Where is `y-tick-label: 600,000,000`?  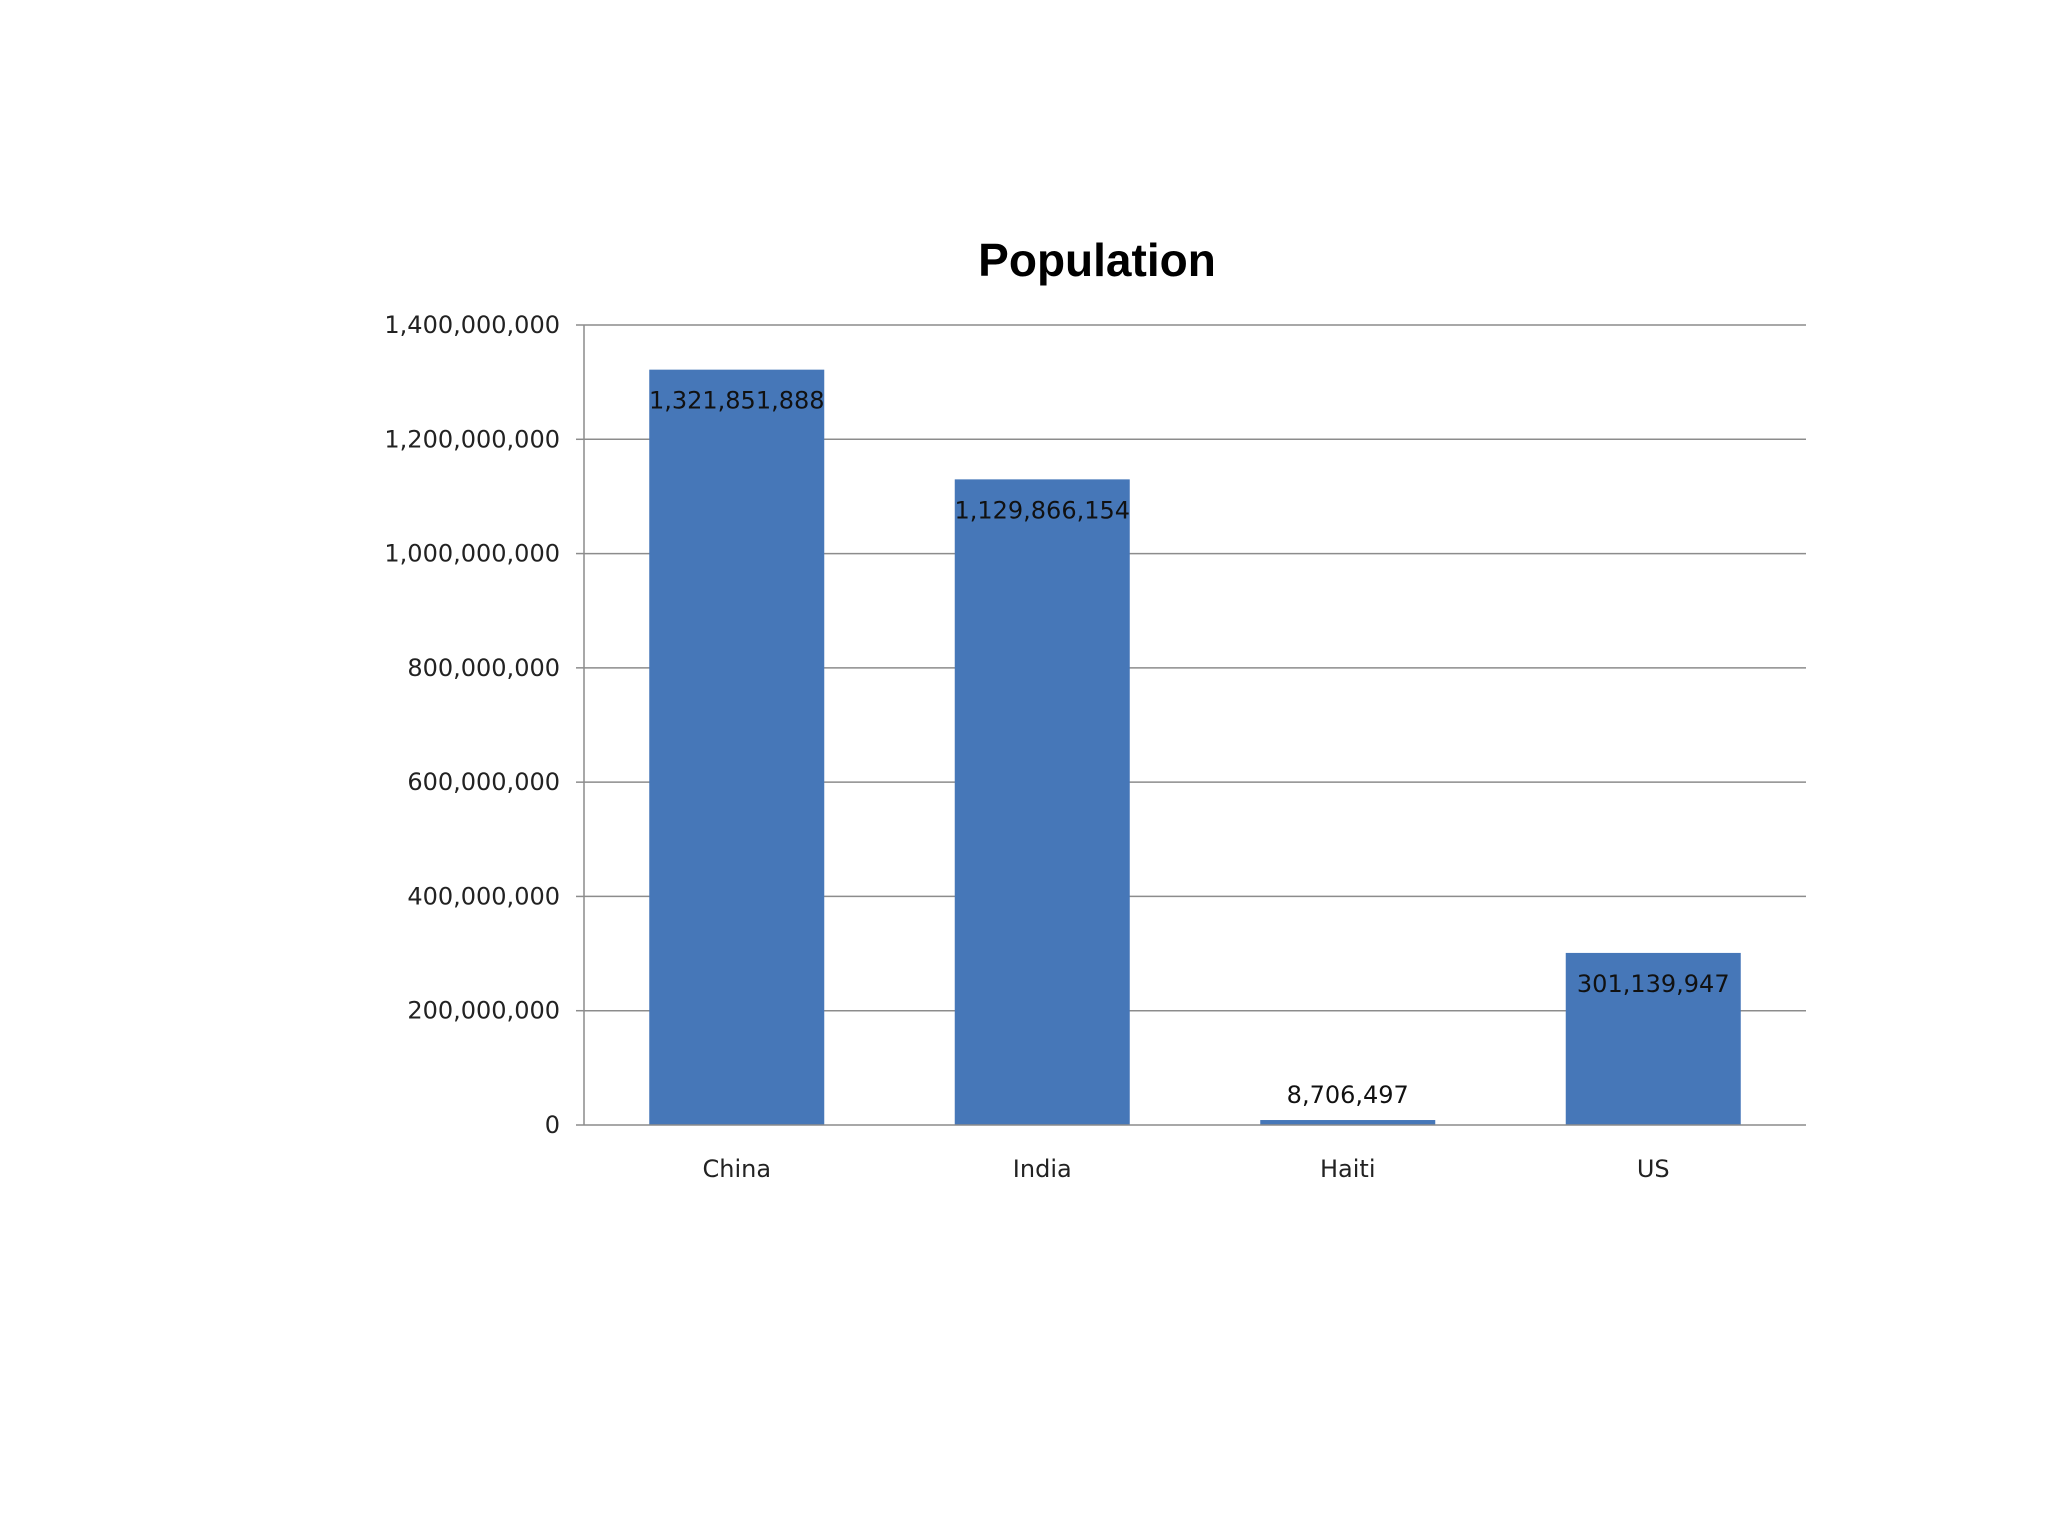
y-tick-label: 600,000,000 is located at coordinates (483, 782).